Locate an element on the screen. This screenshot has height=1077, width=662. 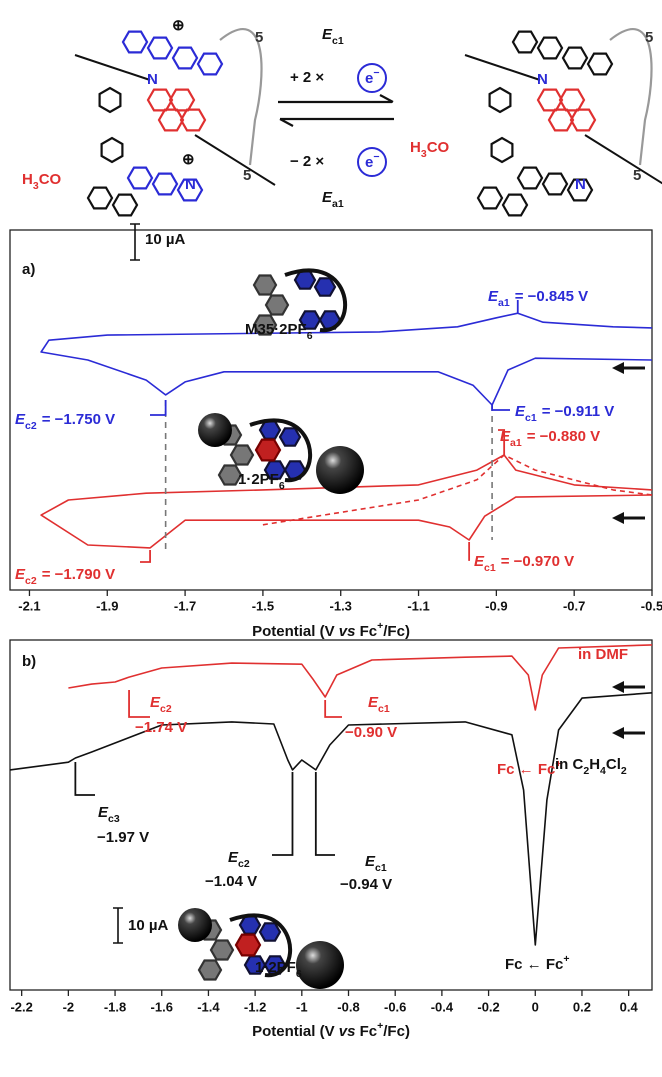
text-part: = −0.970 V is located at coordinates (537, 561).